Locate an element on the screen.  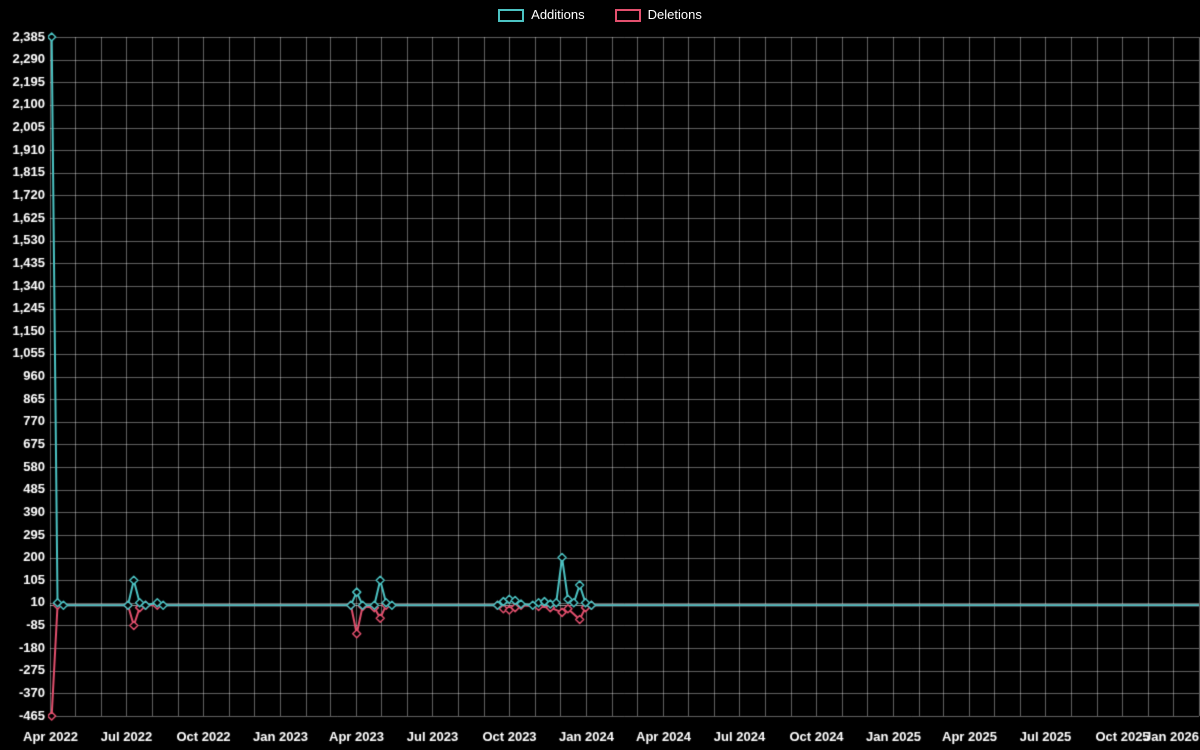
legend-item-deletions: Deletions is located at coordinates (658, 15).